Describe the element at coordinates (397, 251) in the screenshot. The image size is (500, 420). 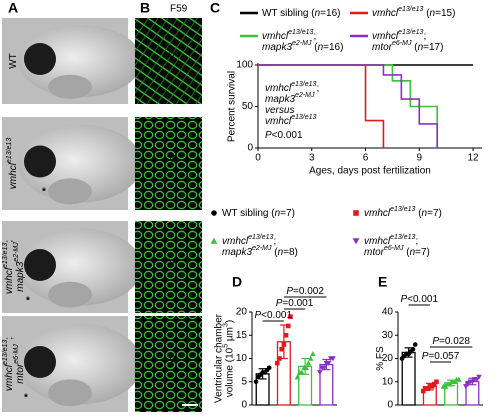
I see `legend-label: mtore6-MJ (n=7)` at that location.